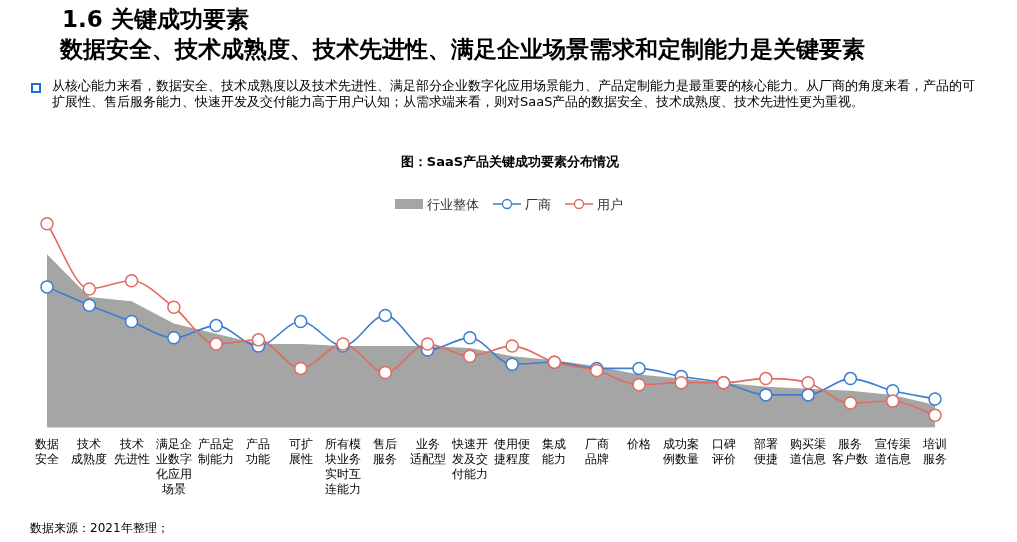 Image resolution: width=1017 pixels, height=542 pixels. What do you see at coordinates (131, 451) in the screenshot?
I see `x-tick-label: 技术先进性` at bounding box center [131, 451].